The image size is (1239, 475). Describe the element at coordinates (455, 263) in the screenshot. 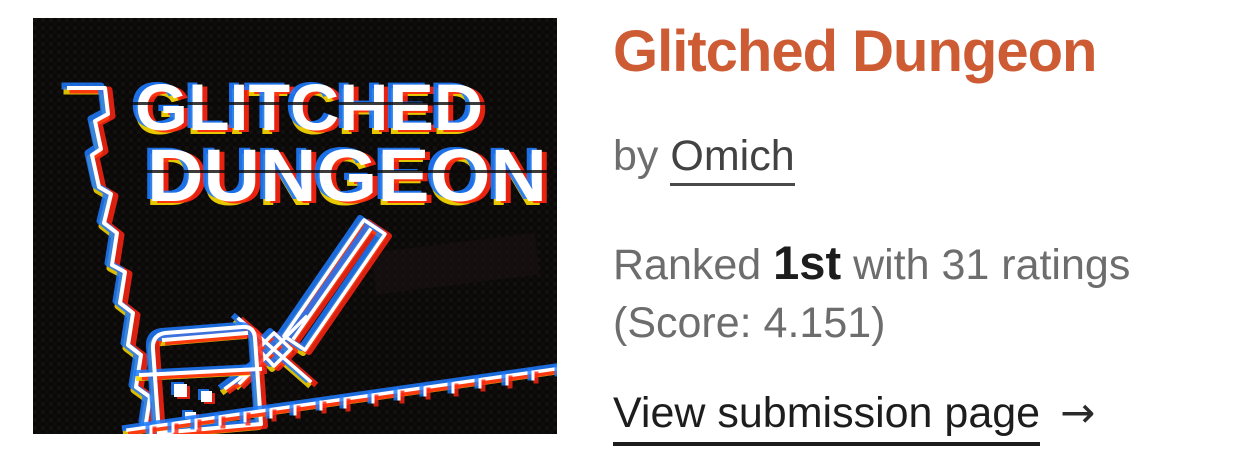

I see `glitch-smudge` at that location.